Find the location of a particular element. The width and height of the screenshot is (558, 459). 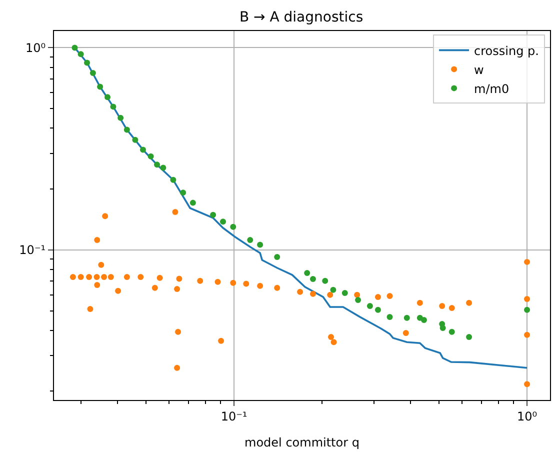

legend-label: w is located at coordinates (479, 69).